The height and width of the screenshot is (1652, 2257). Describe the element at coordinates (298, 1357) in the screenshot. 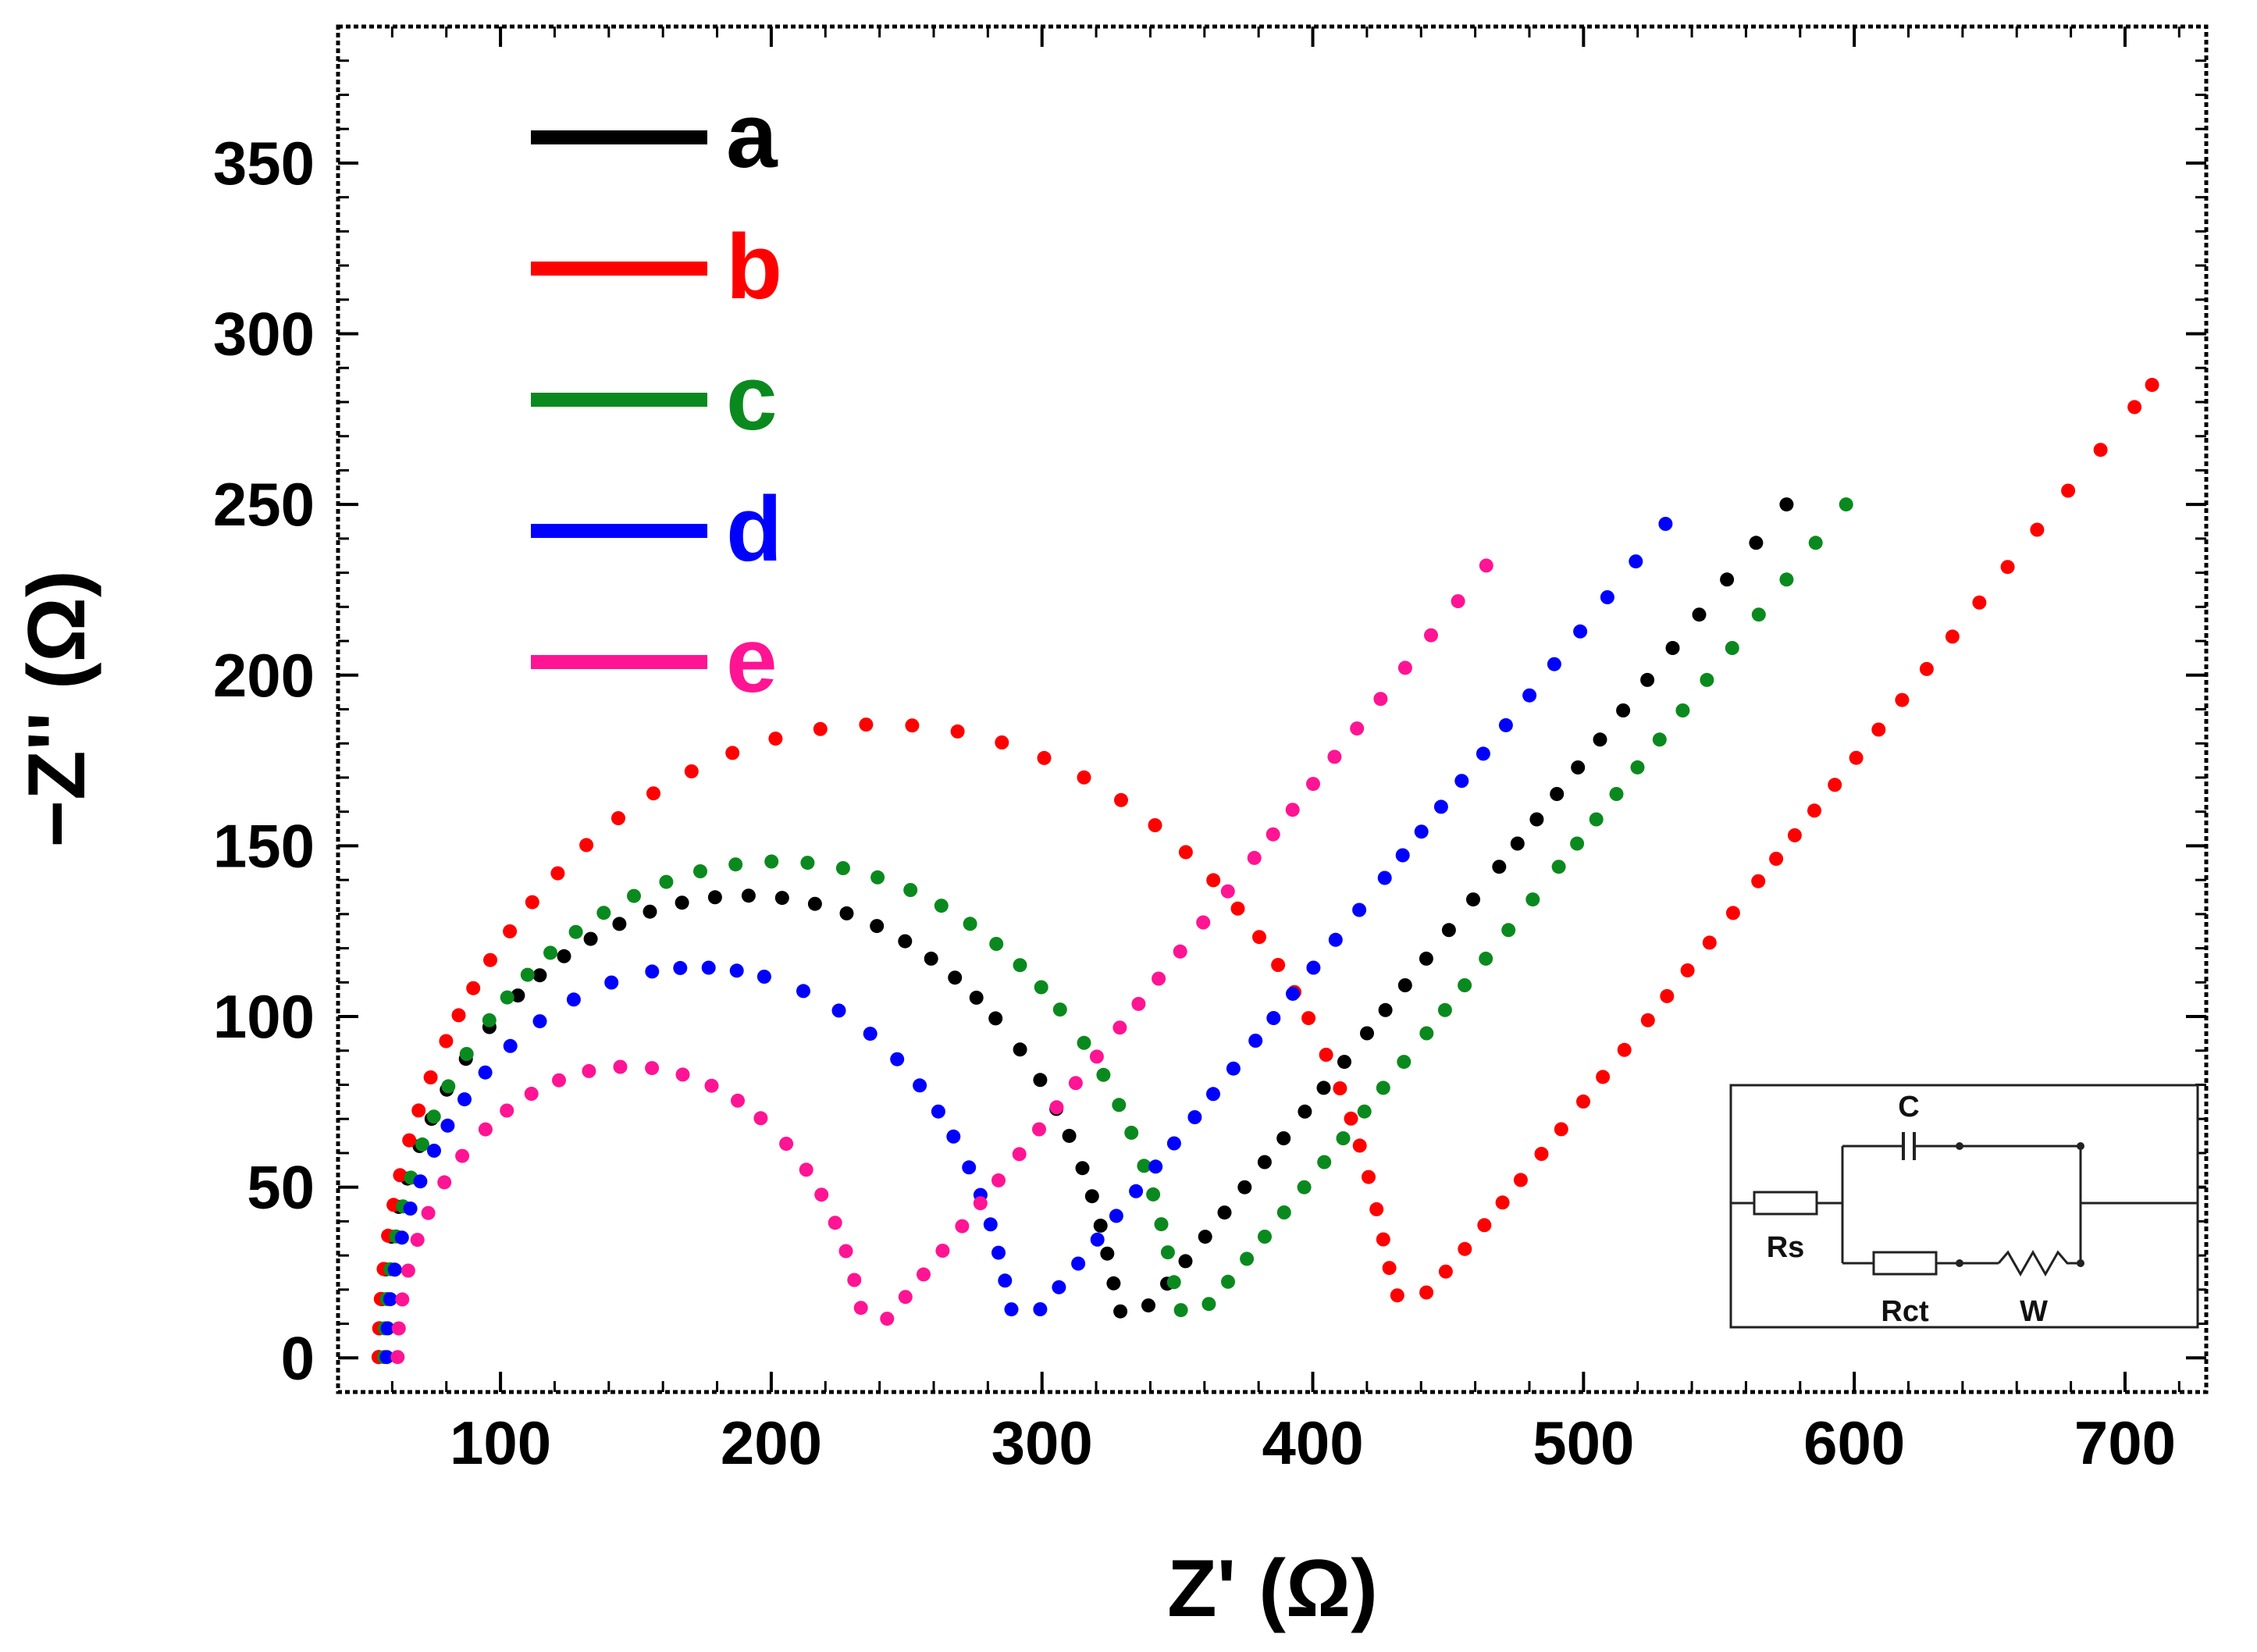

I see `y-tick-label: 0` at that location.